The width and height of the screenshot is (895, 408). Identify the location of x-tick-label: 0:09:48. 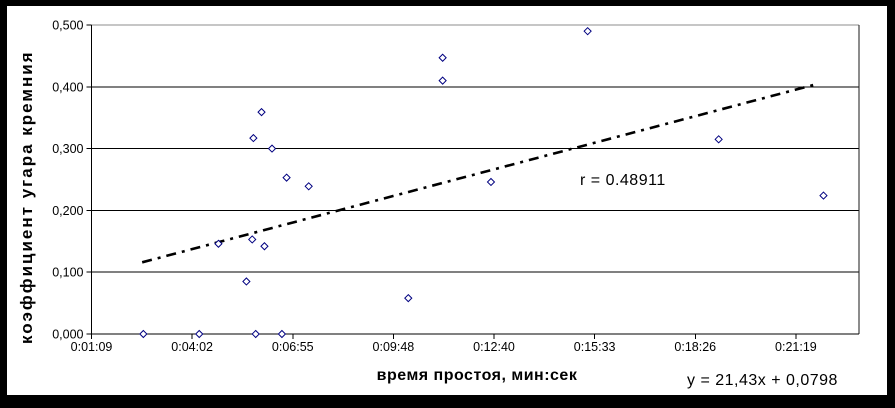
(394, 347).